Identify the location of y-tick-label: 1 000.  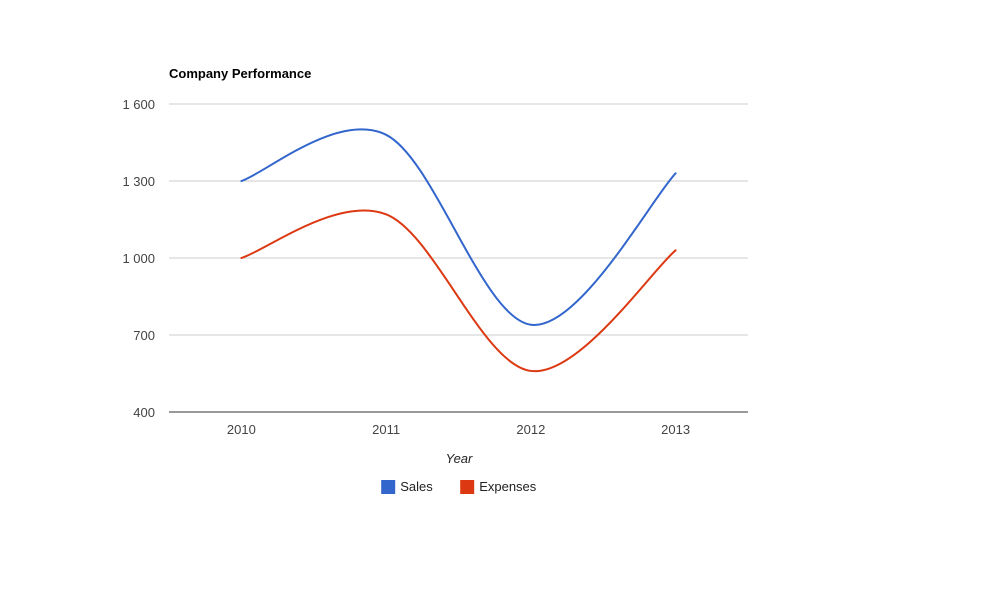
(138, 258).